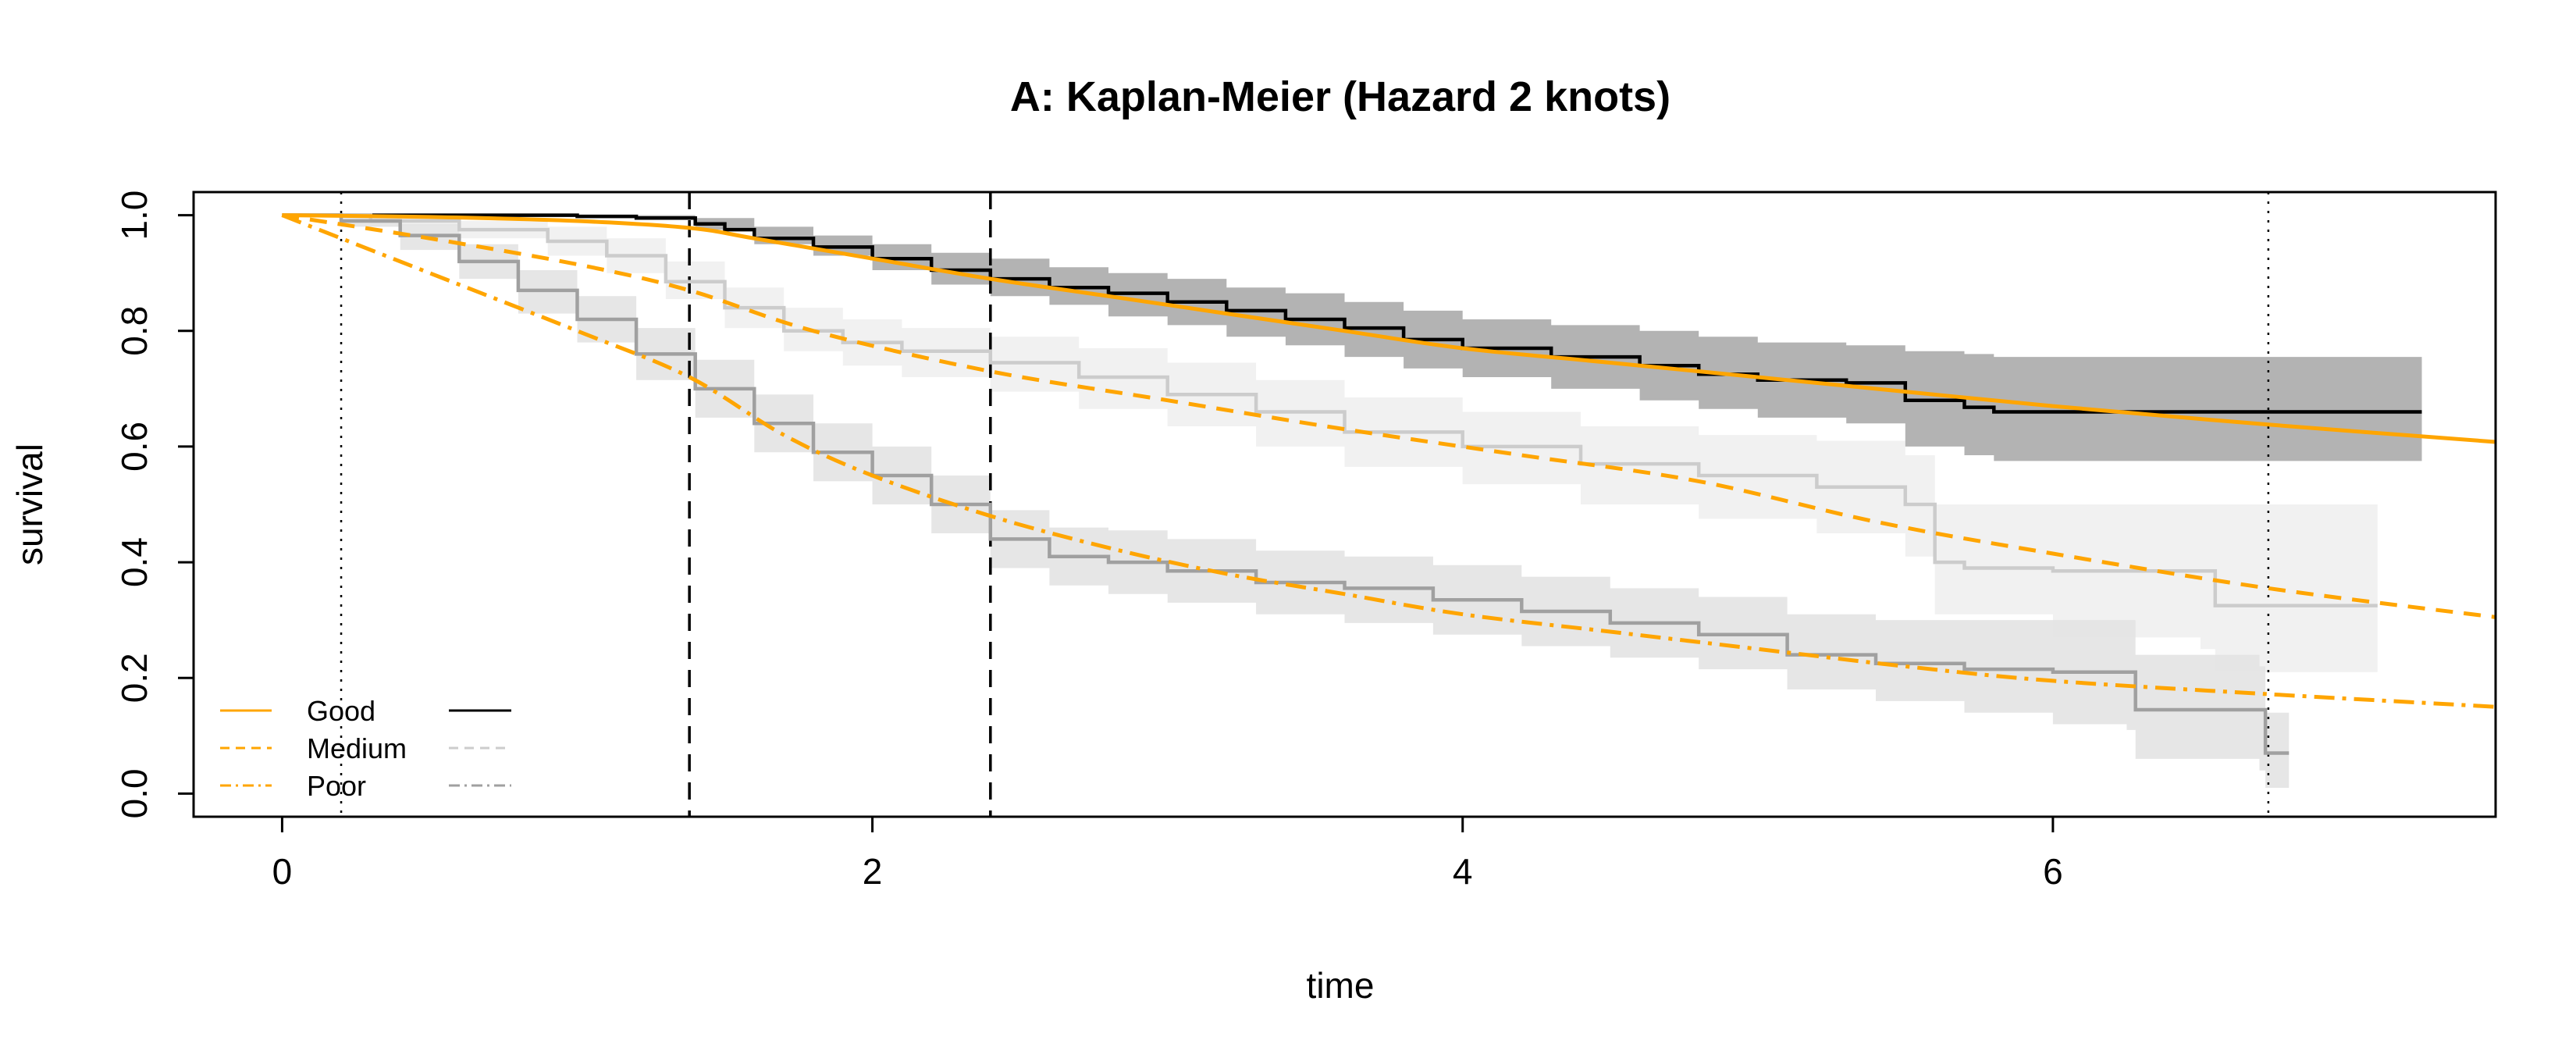 This screenshot has height=1058, width=2576. I want to click on y-tick-label-2: 0.4, so click(134, 562).